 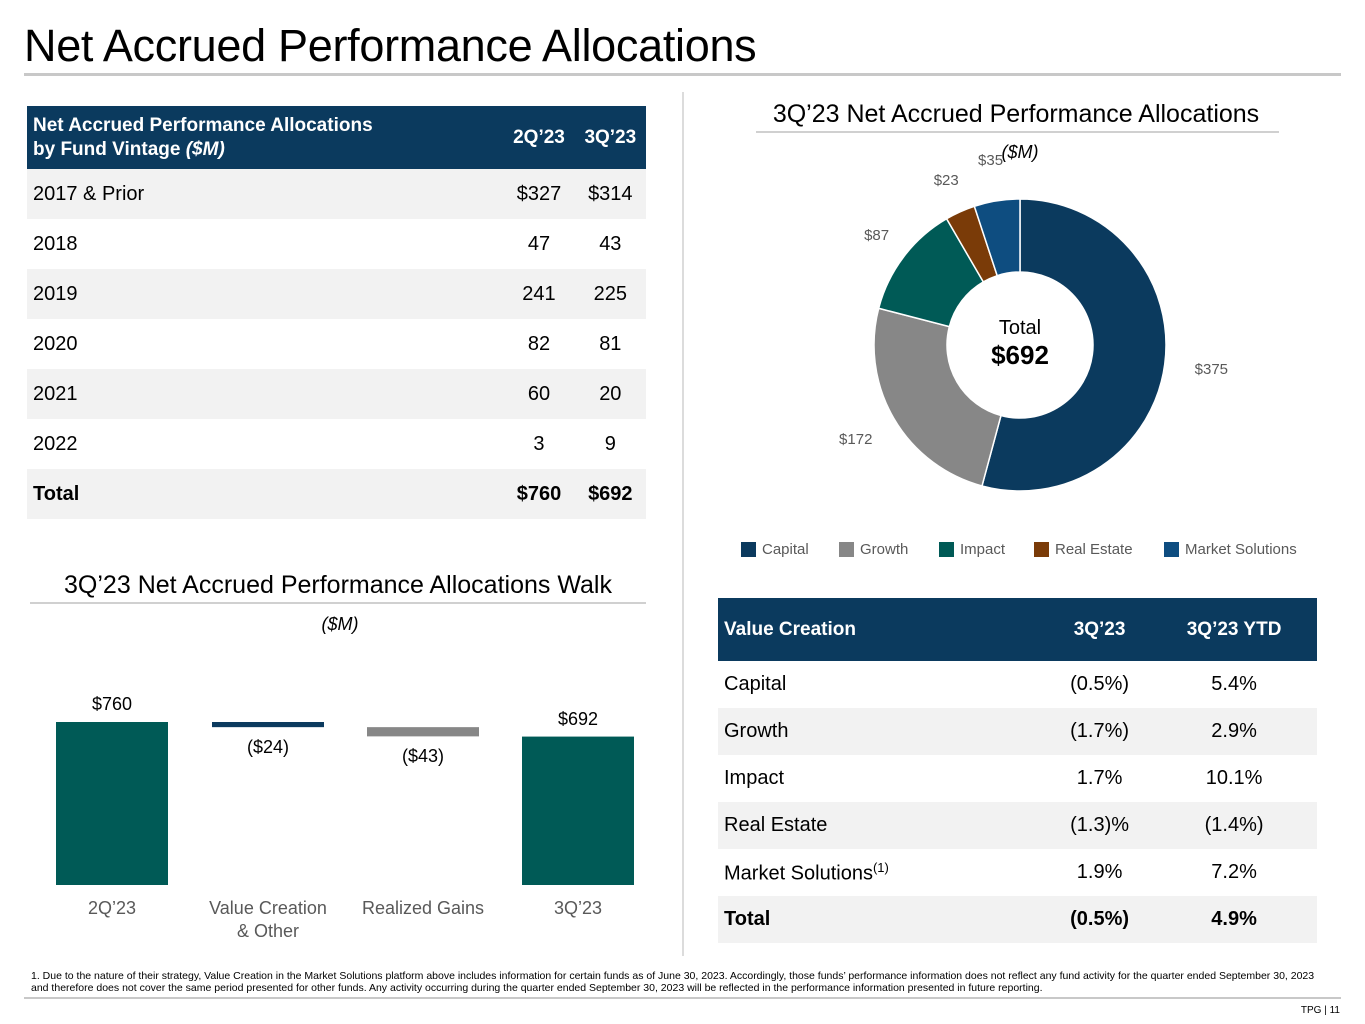 What do you see at coordinates (1100, 731) in the screenshot?
I see `vc-value-3q23: (1.7%)` at bounding box center [1100, 731].